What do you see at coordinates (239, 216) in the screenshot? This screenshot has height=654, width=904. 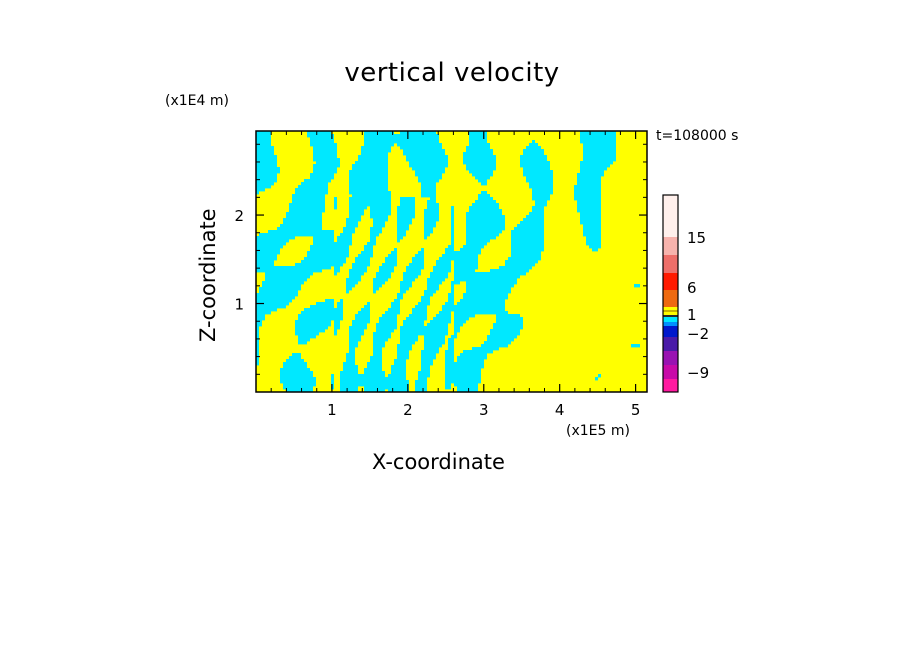 I see `y-tick-label: 2` at bounding box center [239, 216].